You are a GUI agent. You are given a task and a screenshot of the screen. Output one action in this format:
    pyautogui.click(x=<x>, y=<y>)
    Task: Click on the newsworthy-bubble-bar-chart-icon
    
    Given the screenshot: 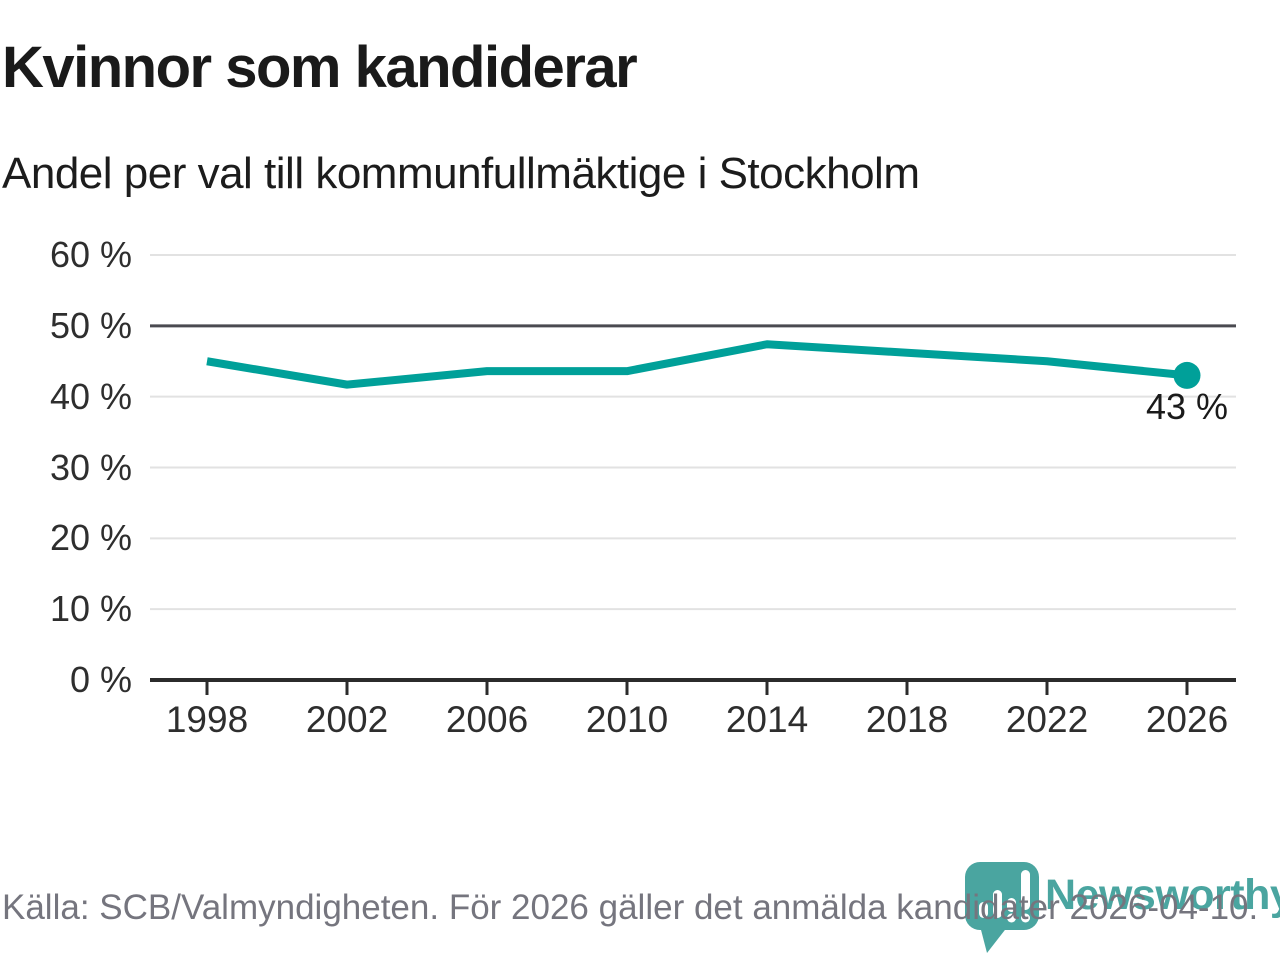 What is the action you would take?
    pyautogui.click(x=1002, y=907)
    